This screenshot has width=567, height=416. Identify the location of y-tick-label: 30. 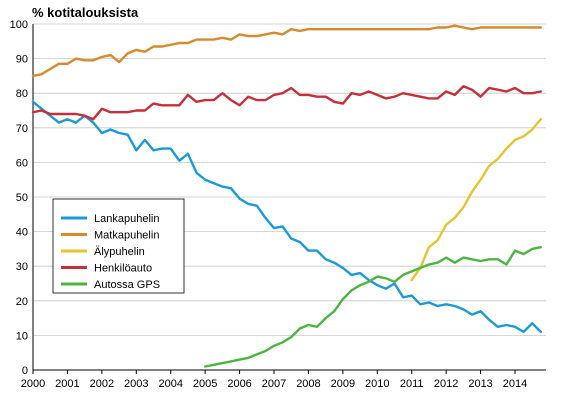
(22, 267).